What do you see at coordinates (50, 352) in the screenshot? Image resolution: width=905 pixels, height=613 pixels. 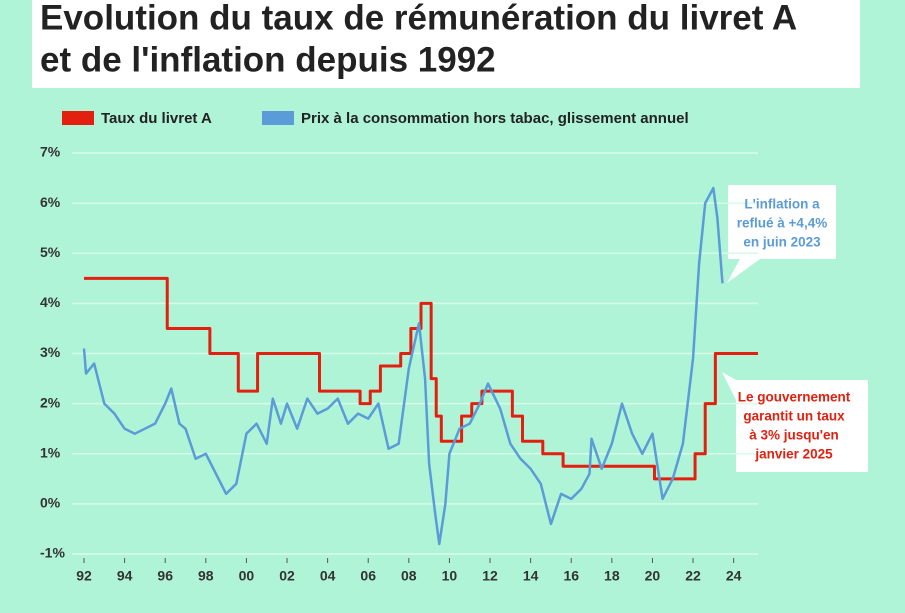 I see `y-tick-label: 3%` at bounding box center [50, 352].